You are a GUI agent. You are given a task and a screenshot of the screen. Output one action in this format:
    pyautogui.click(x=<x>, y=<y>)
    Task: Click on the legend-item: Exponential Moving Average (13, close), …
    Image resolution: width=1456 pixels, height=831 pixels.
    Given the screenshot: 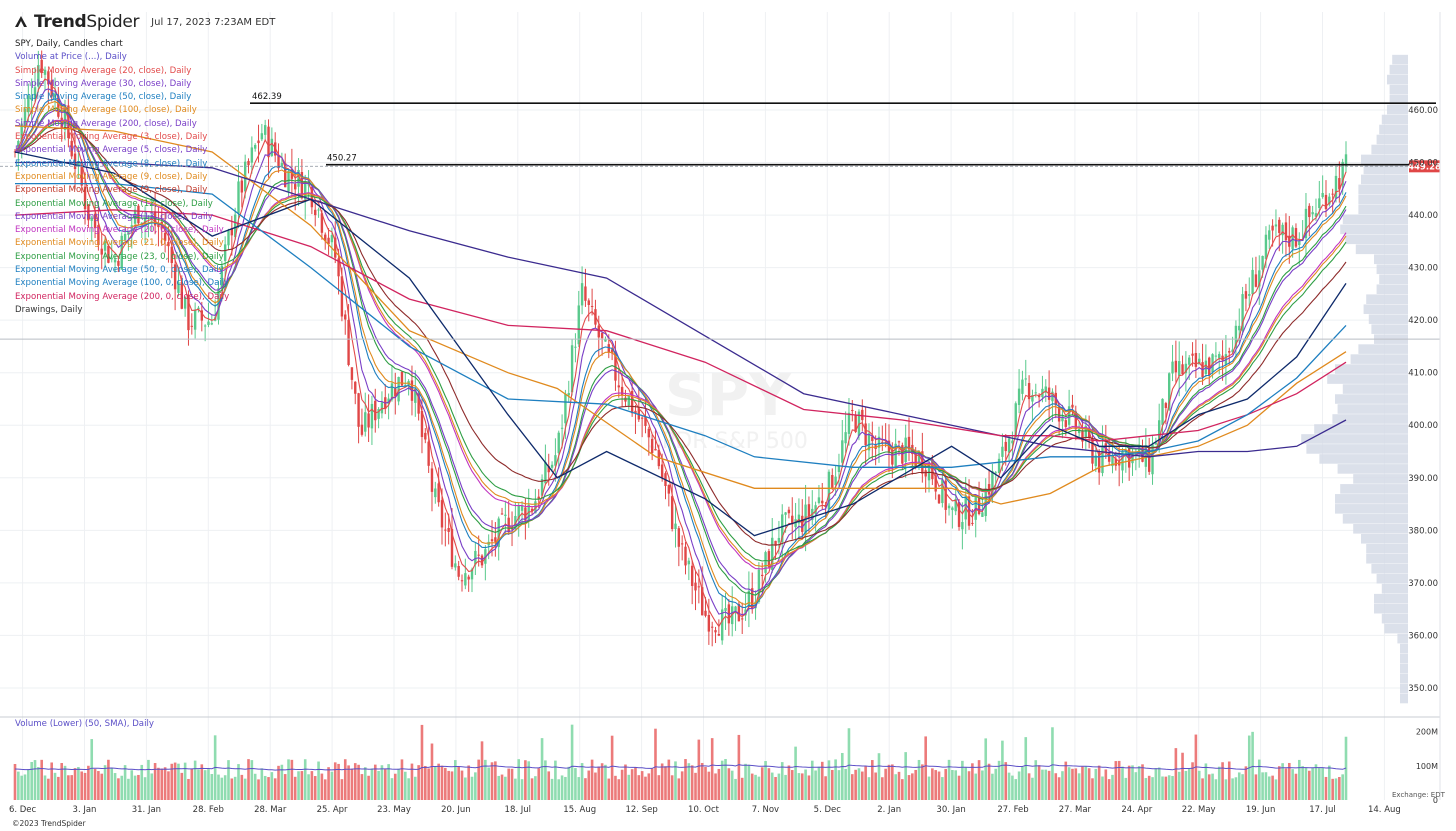 What is the action you would take?
    pyautogui.click(x=114, y=216)
    